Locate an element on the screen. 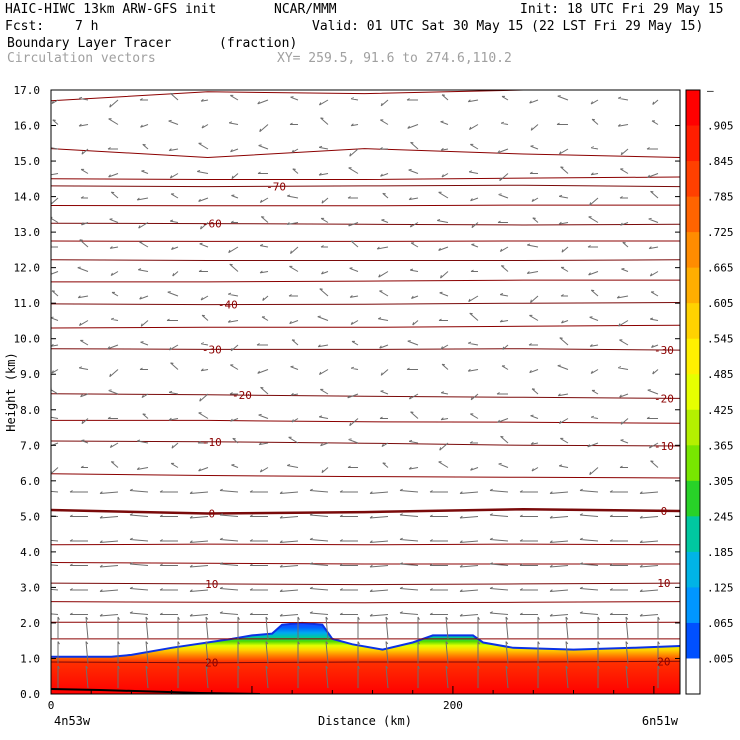 Image resolution: width=740 pixels, height=740 pixels. y-tick-label: 5.0 is located at coordinates (30, 516).